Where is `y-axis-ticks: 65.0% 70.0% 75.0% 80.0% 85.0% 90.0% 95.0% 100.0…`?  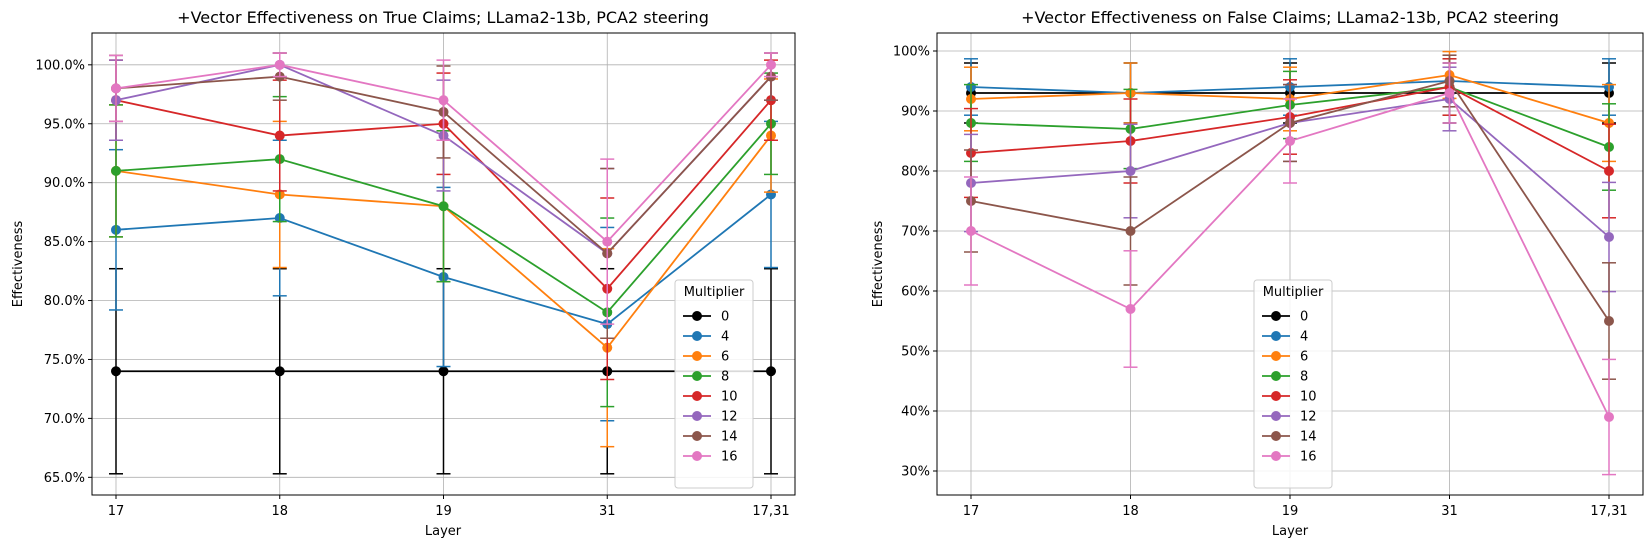 y-axis-ticks: 65.0% 70.0% 75.0% 80.0% 85.0% 90.0% 95.0% 100.0… is located at coordinates (63, 272).